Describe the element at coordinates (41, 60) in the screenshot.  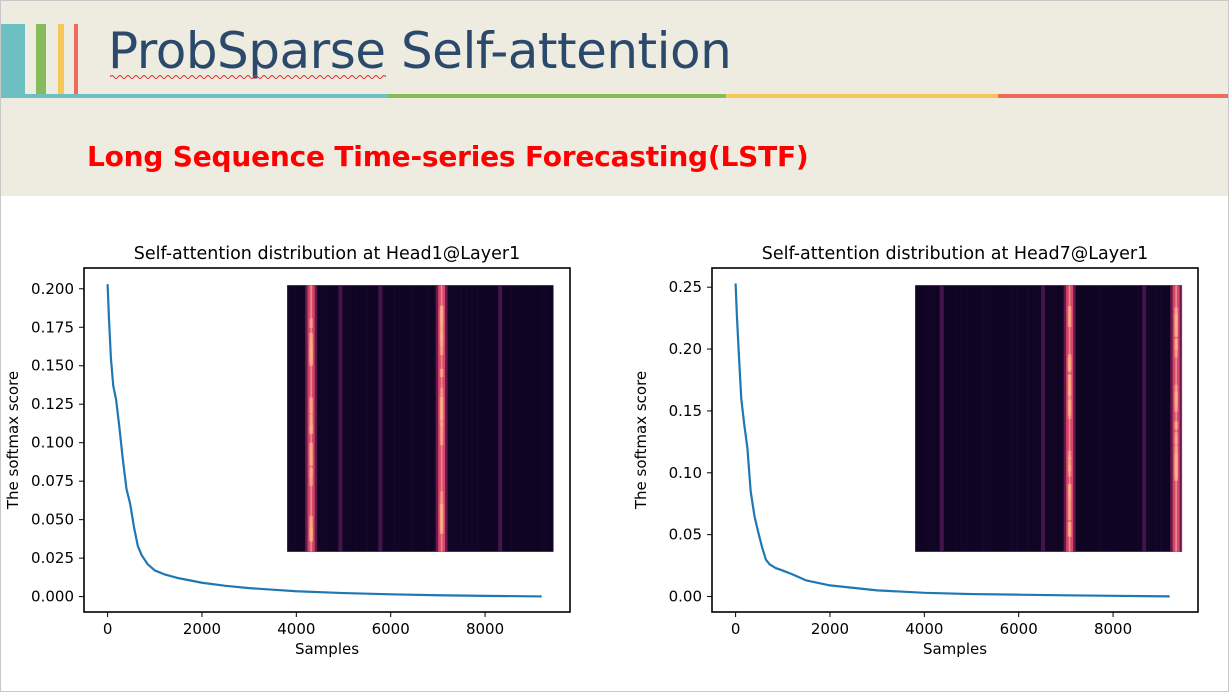
I see `green-stripe` at that location.